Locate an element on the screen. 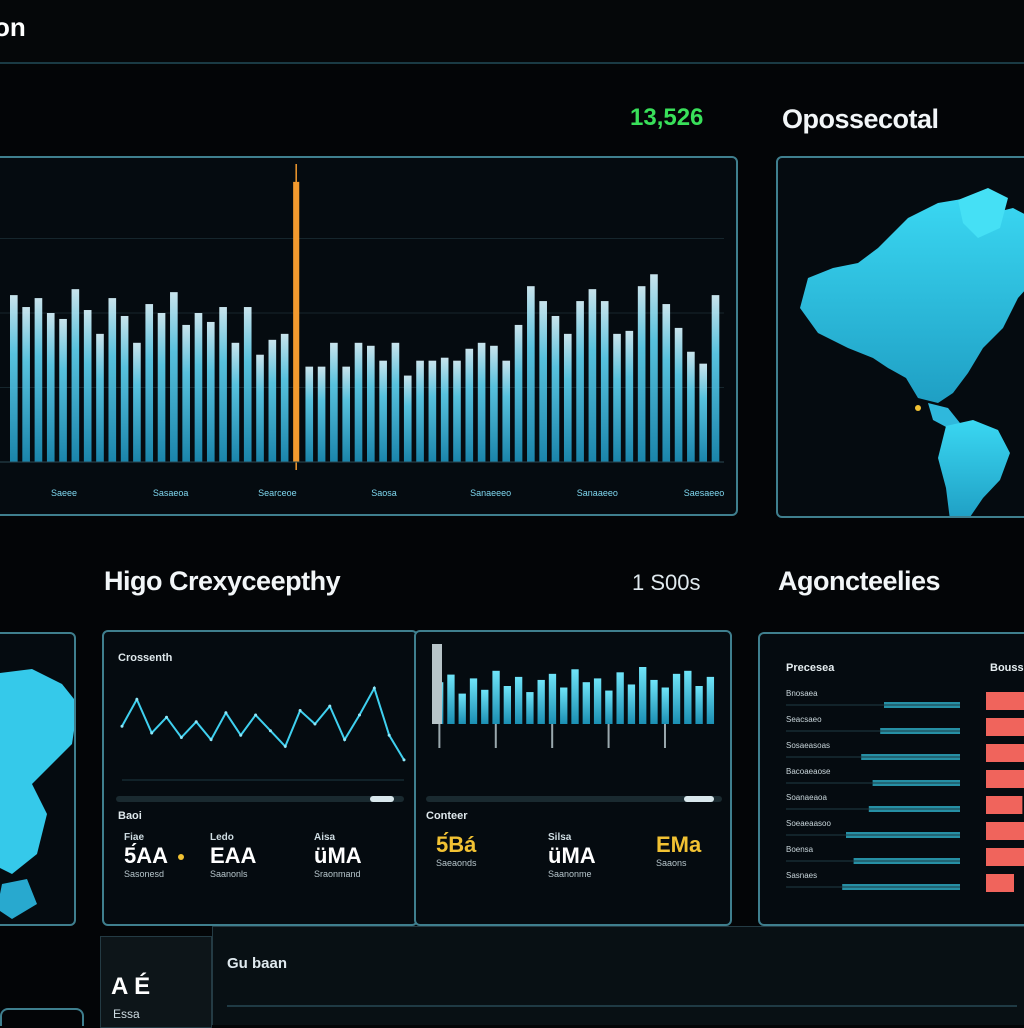 Image resolution: width=1024 pixels, height=1028 pixels. stat-value: EMa is located at coordinates (679, 844).